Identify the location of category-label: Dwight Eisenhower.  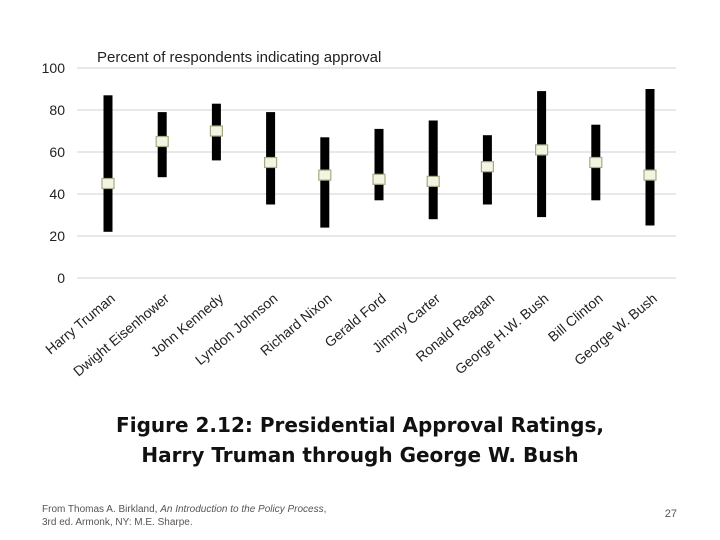
(121, 335).